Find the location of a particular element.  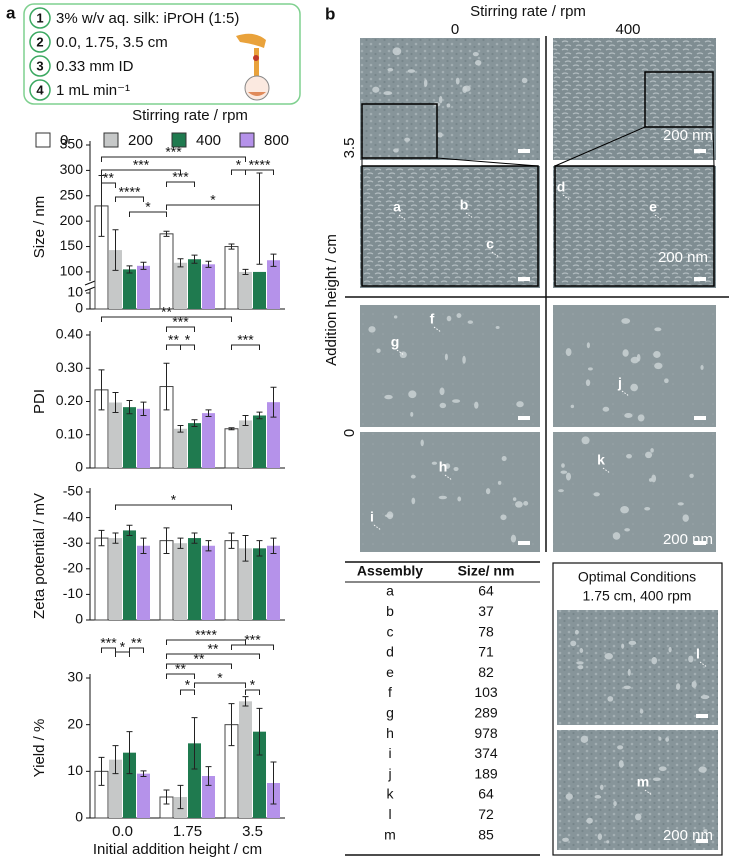

condition-badge is located at coordinates (40, 42).